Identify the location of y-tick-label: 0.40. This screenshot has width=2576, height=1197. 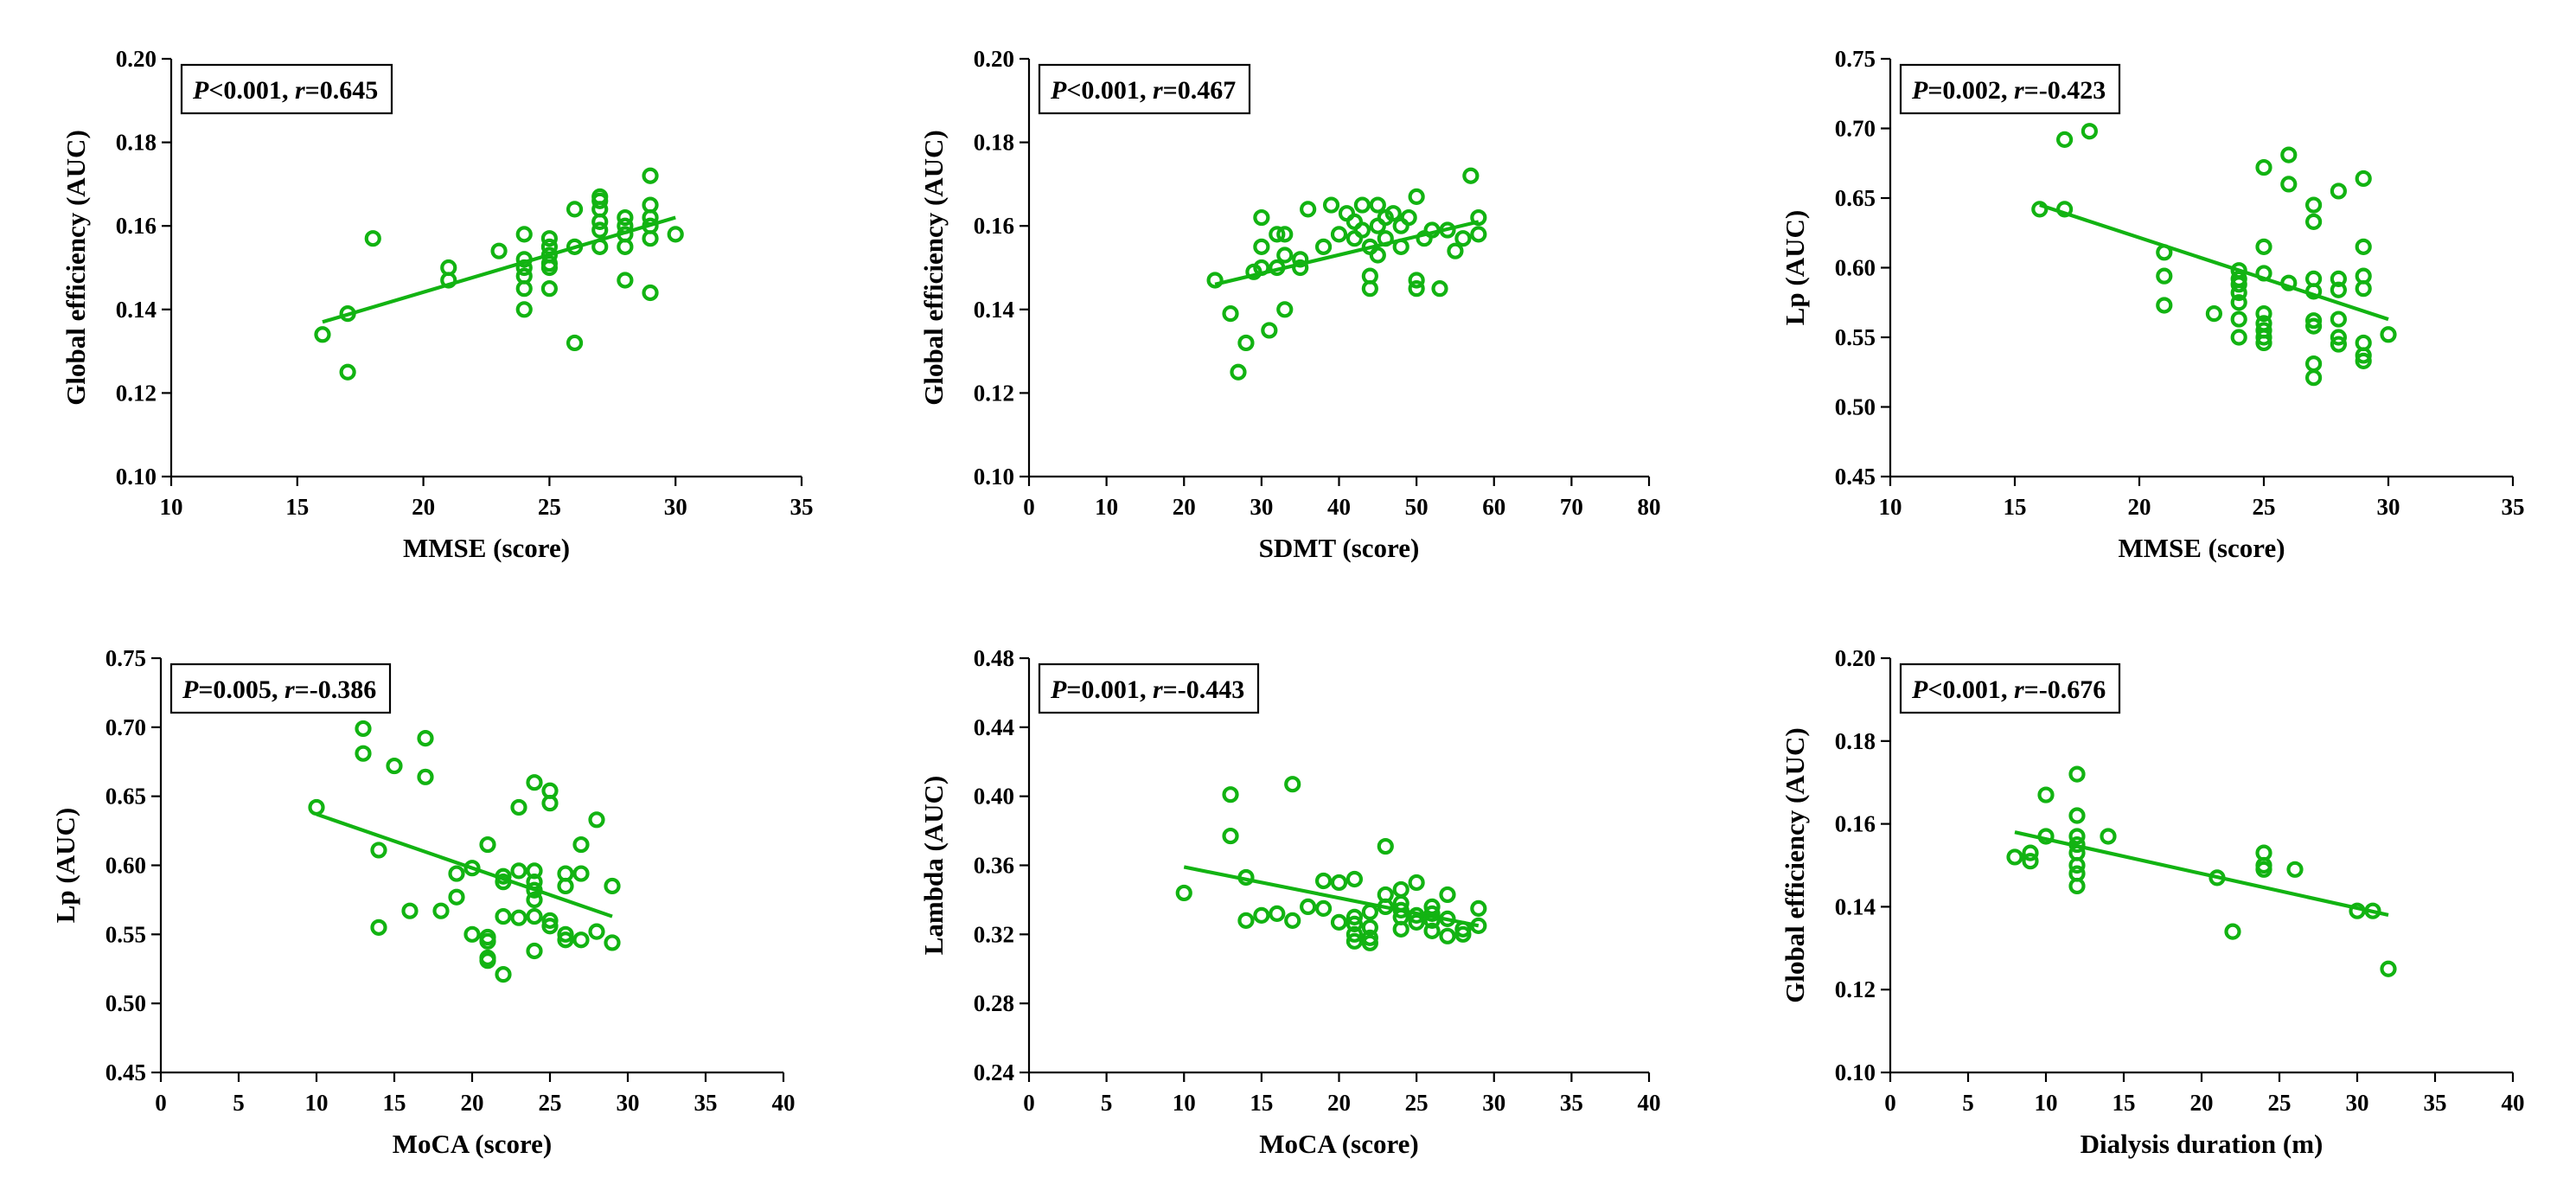
(994, 797).